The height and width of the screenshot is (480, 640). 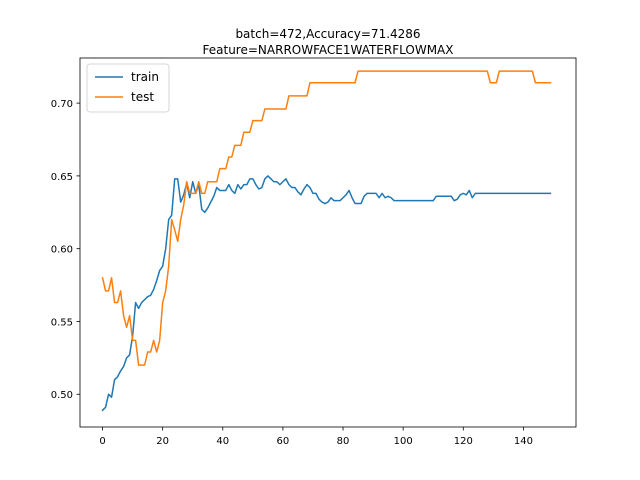 I want to click on y-tick-label: 0.60, so click(x=62, y=250).